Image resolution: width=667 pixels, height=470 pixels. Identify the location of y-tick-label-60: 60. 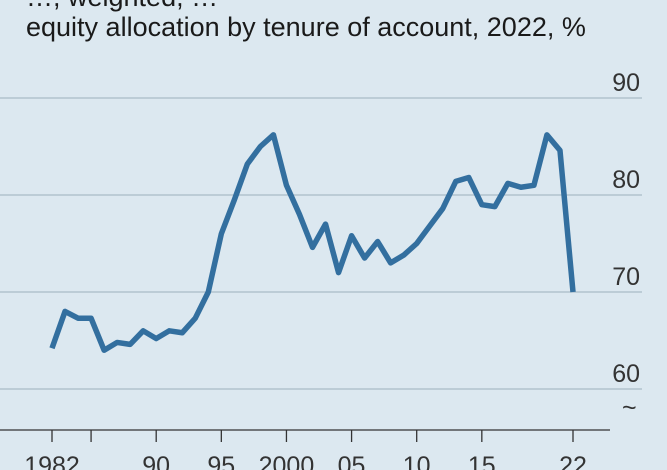
(626, 374).